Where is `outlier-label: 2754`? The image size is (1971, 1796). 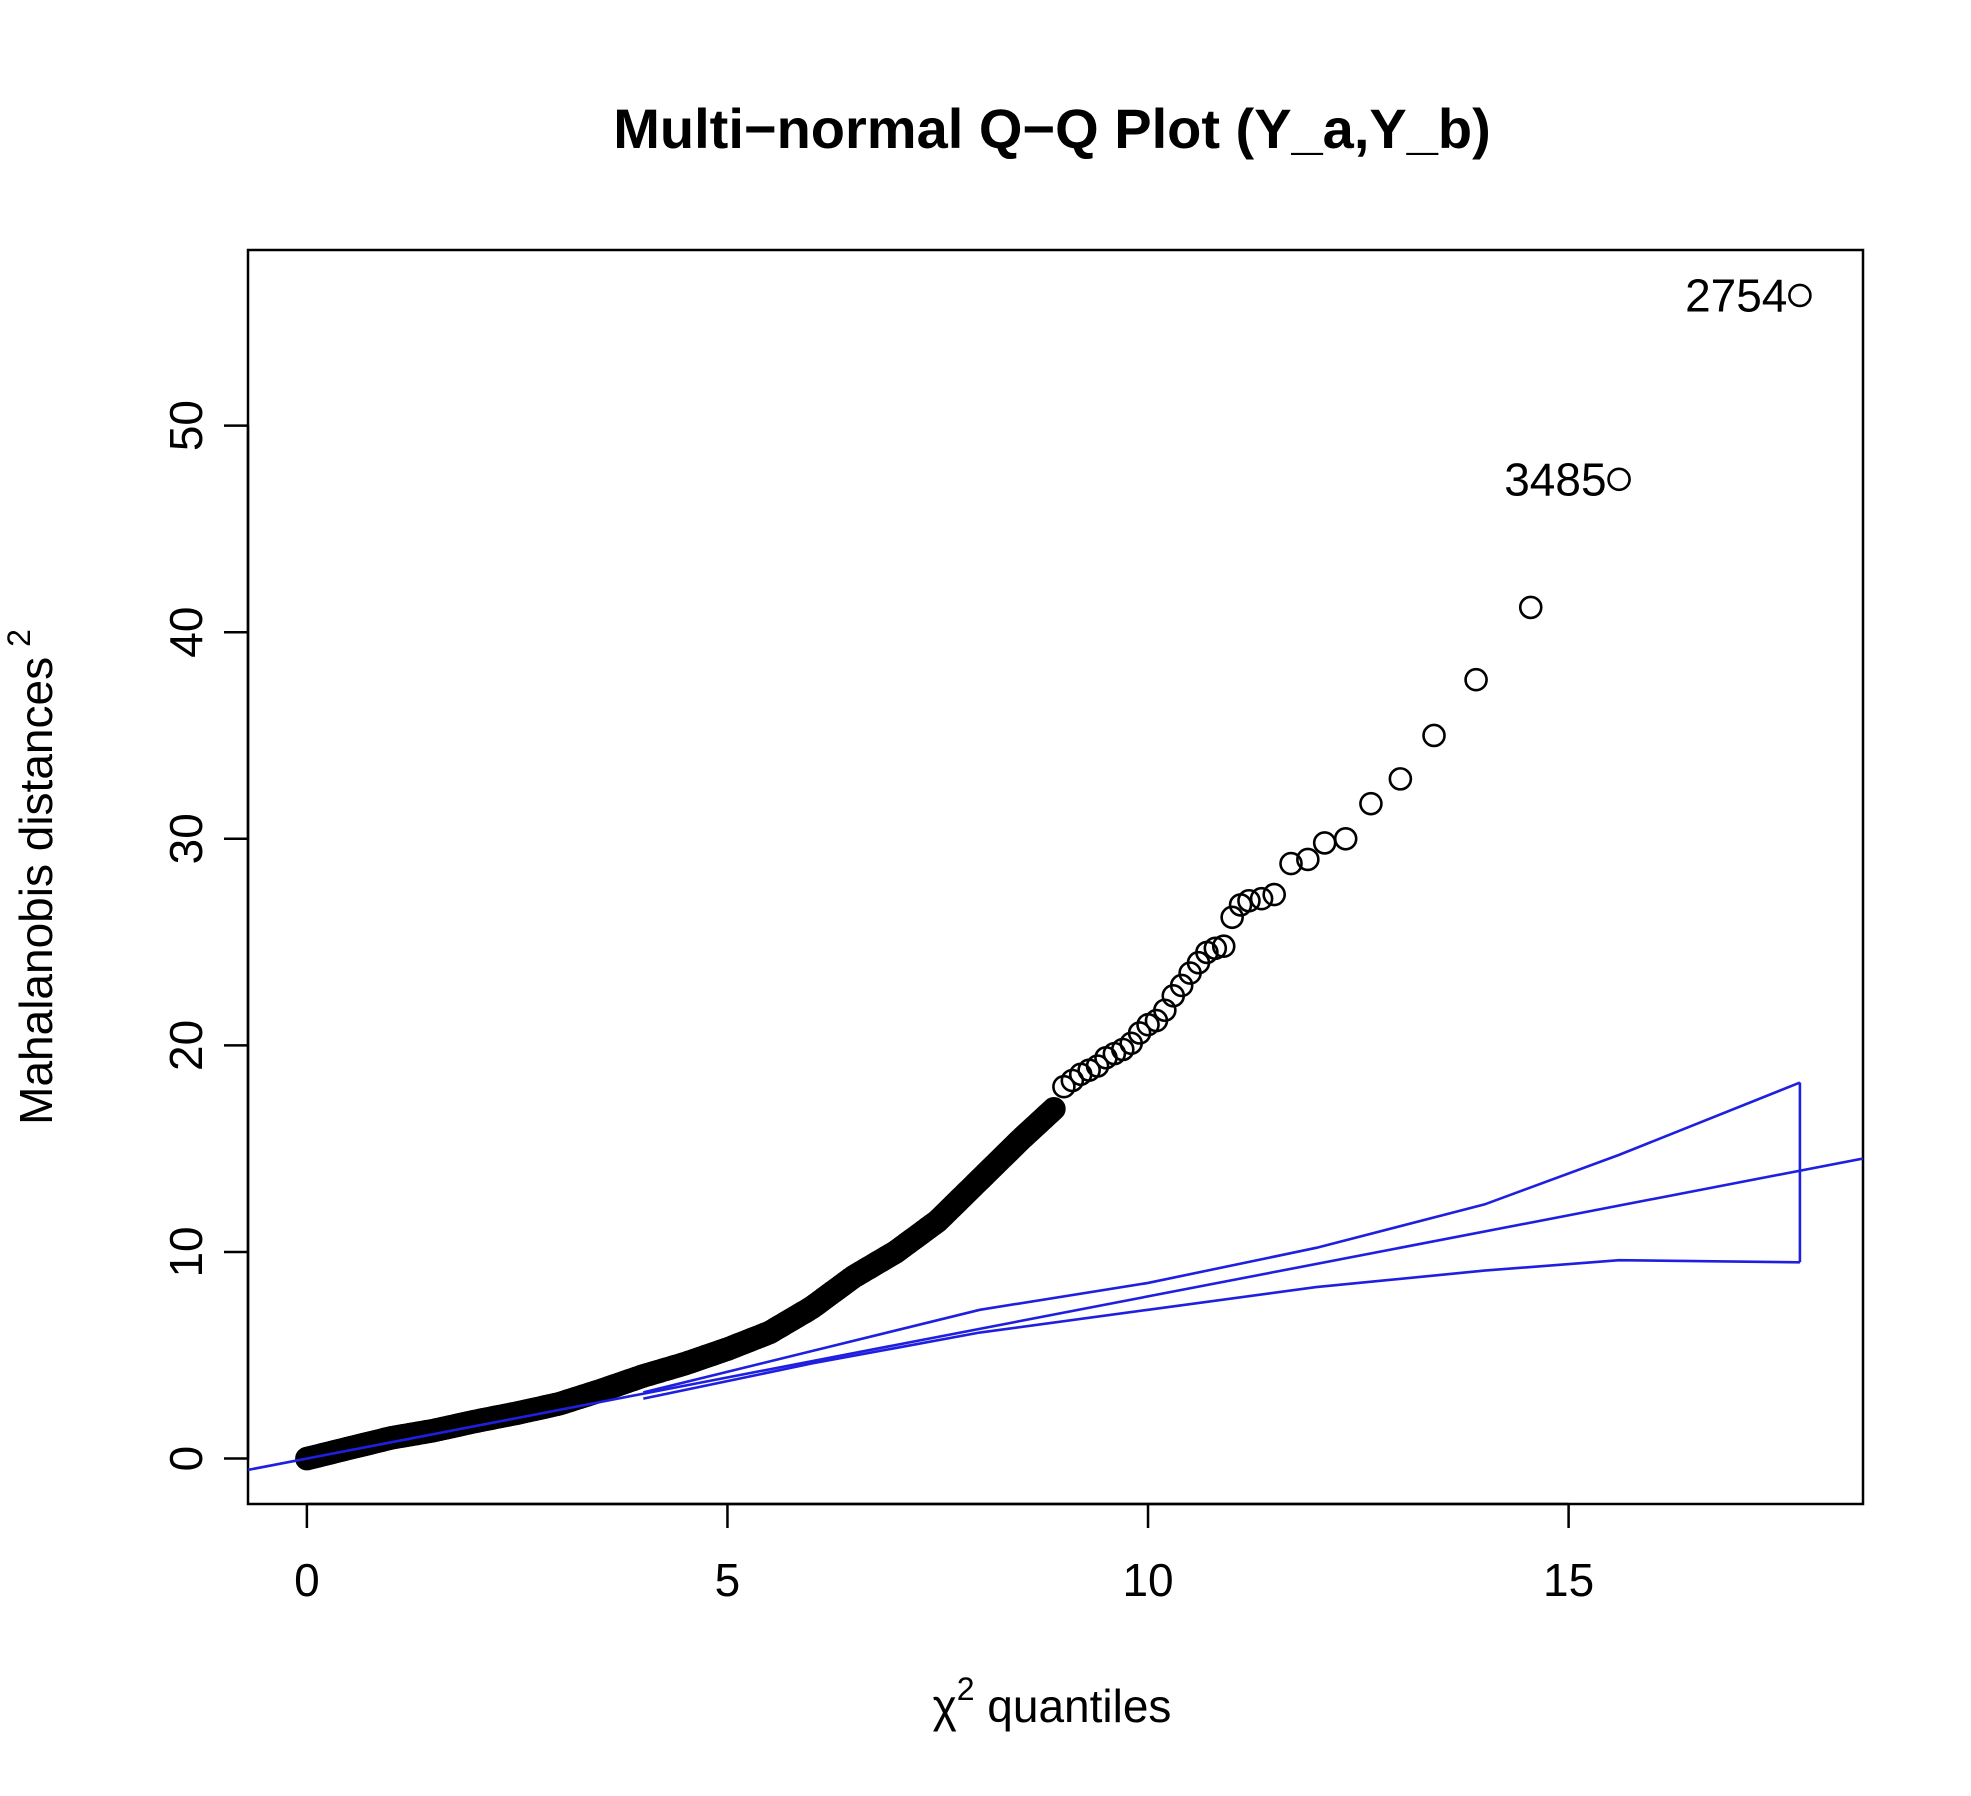
outlier-label: 2754 is located at coordinates (1736, 295).